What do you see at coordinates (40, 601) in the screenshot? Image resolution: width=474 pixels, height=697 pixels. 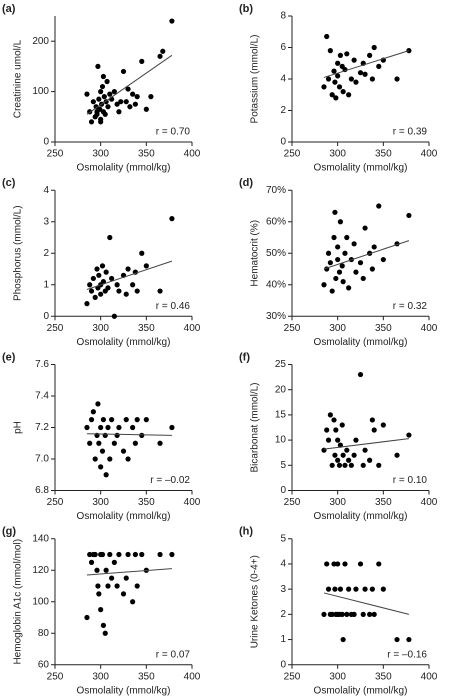 I see `y-tick-label: 100` at bounding box center [40, 601].